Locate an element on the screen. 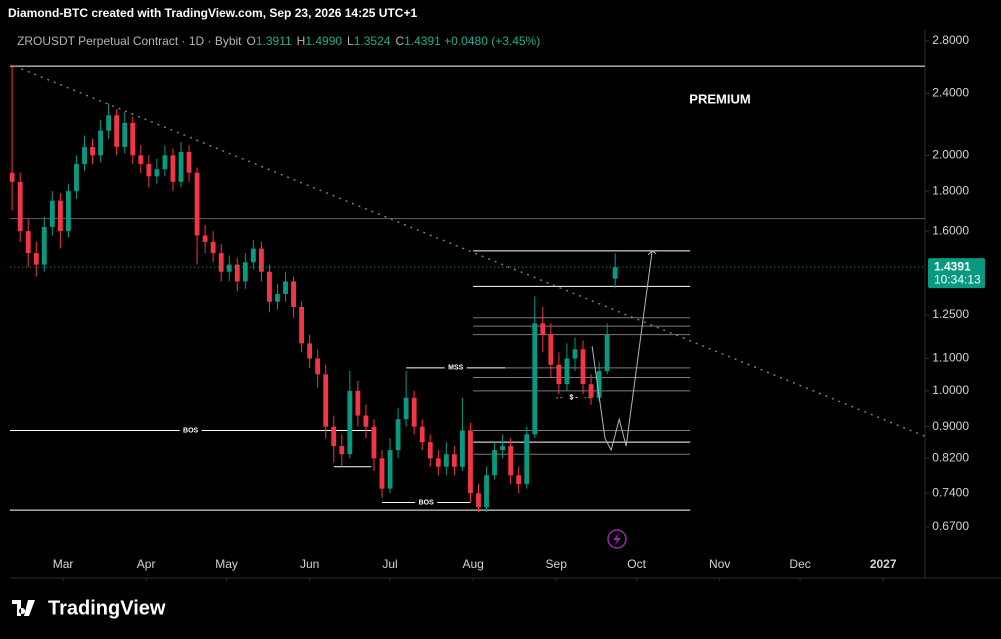 The height and width of the screenshot is (639, 1001). y-tick-label: 0.6700 is located at coordinates (950, 526).